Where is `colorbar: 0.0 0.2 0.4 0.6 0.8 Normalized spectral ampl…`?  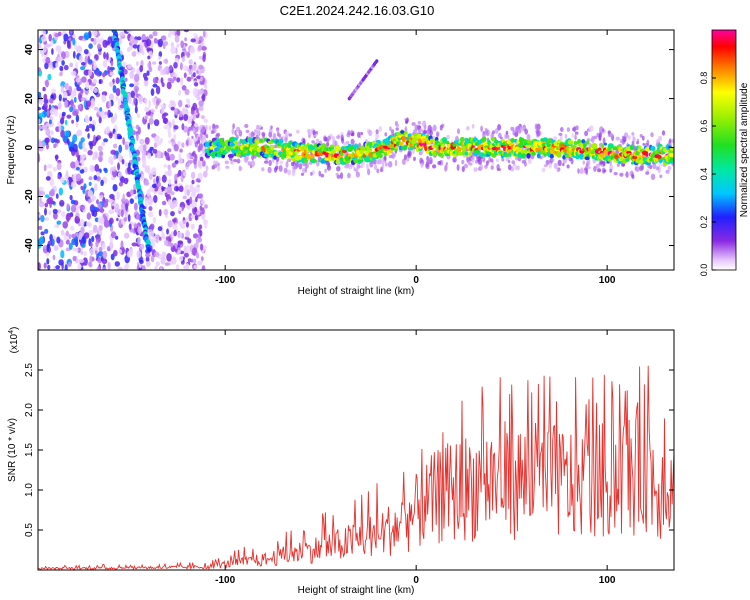 colorbar: 0.0 0.2 0.4 0.6 0.8 Normalized spectral ampl… is located at coordinates (724, 152).